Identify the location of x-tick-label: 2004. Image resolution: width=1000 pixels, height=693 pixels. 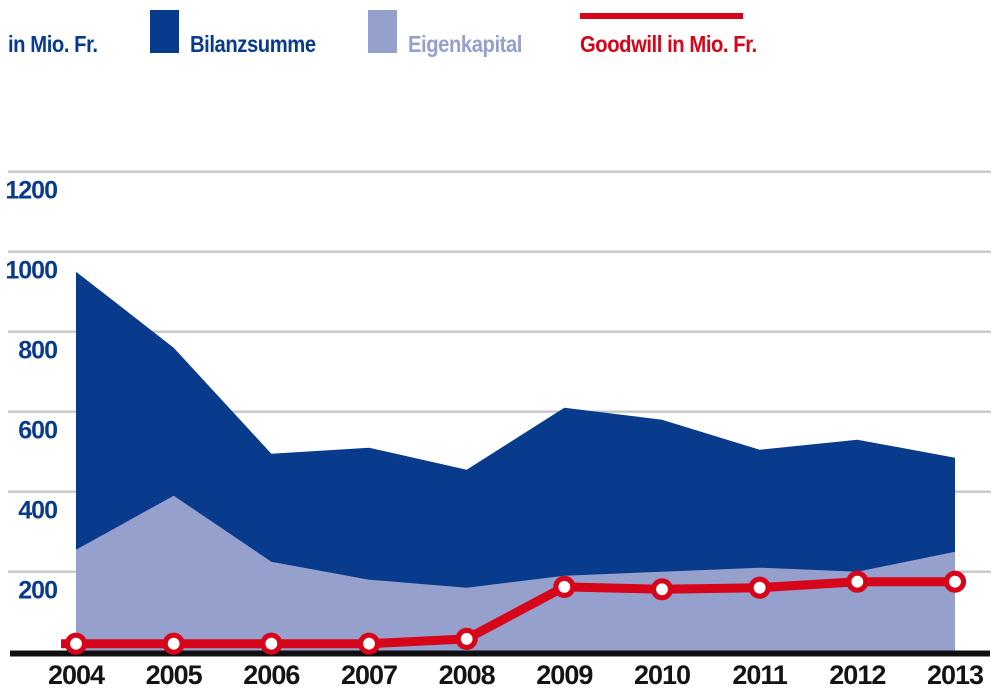
(76, 675).